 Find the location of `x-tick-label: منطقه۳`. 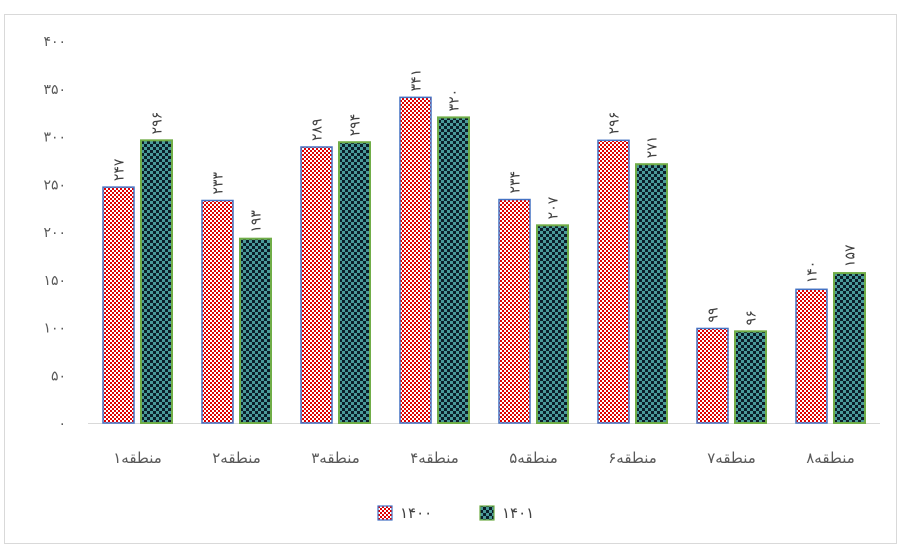

x-tick-label: منطقه۳ is located at coordinates (335, 458).